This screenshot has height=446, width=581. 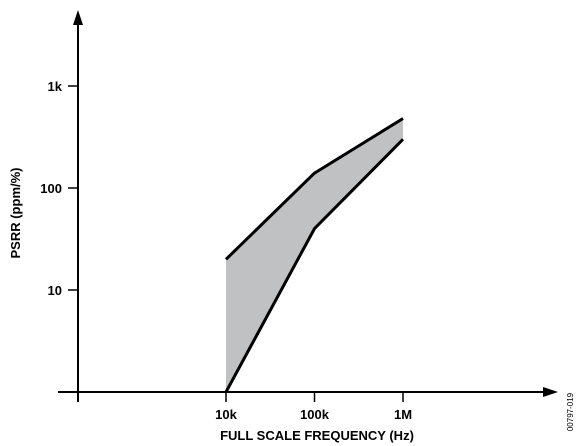 I want to click on y-tick-label: 1k, so click(x=55, y=86).